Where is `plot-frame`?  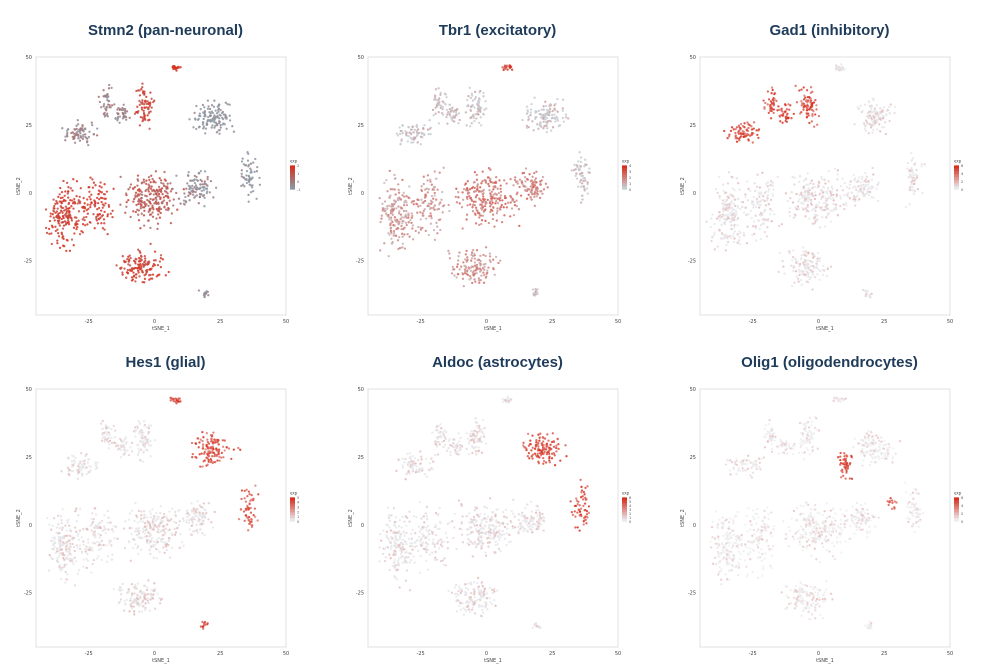 plot-frame is located at coordinates (161, 518).